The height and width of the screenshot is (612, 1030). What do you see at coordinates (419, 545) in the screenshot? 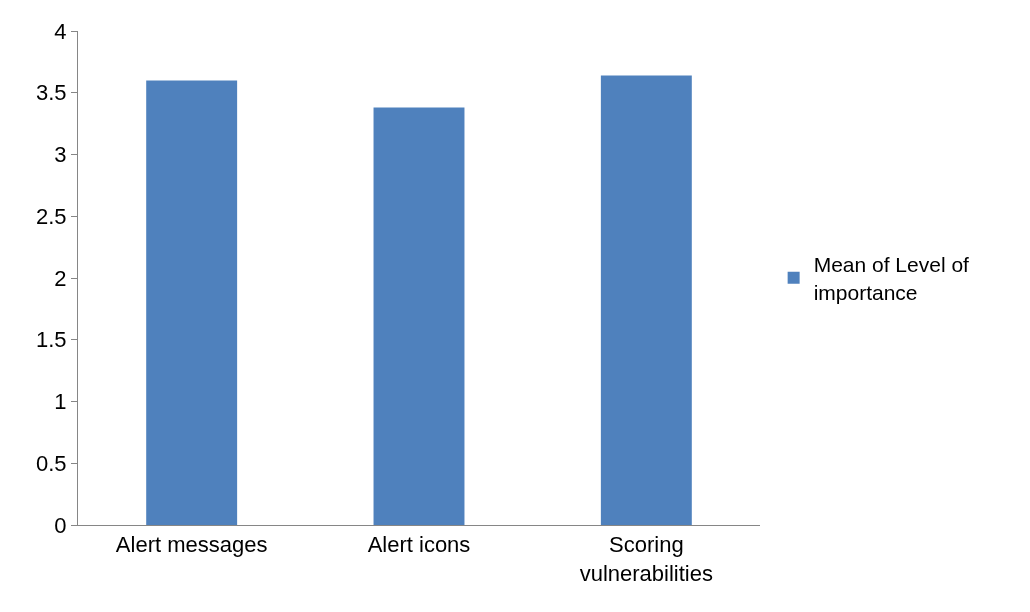
I see `x-tick-label: Alert icons` at bounding box center [419, 545].